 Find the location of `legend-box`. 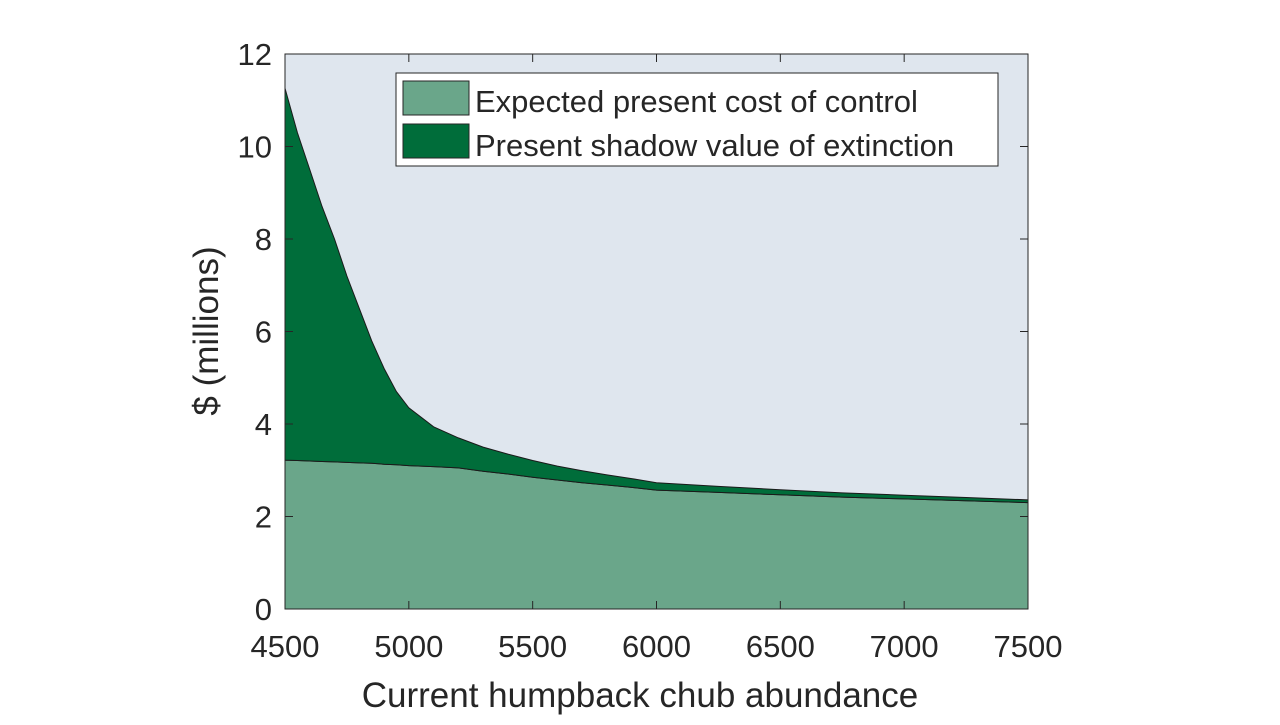

legend-box is located at coordinates (697, 119).